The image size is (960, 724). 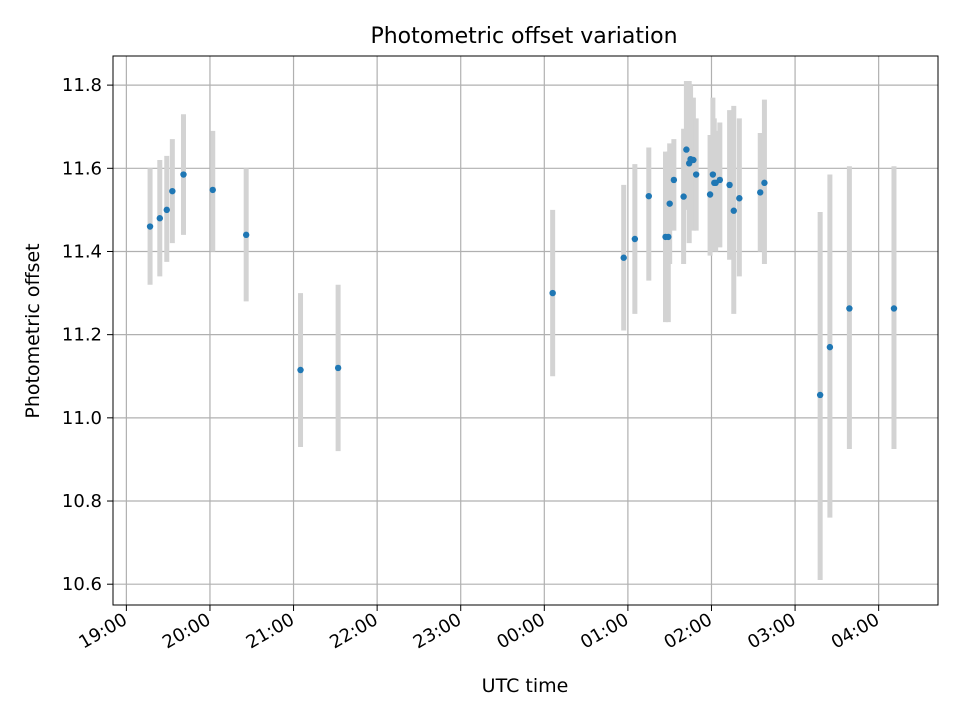 What do you see at coordinates (82, 85) in the screenshot?
I see `y-tick-label: 11.8` at bounding box center [82, 85].